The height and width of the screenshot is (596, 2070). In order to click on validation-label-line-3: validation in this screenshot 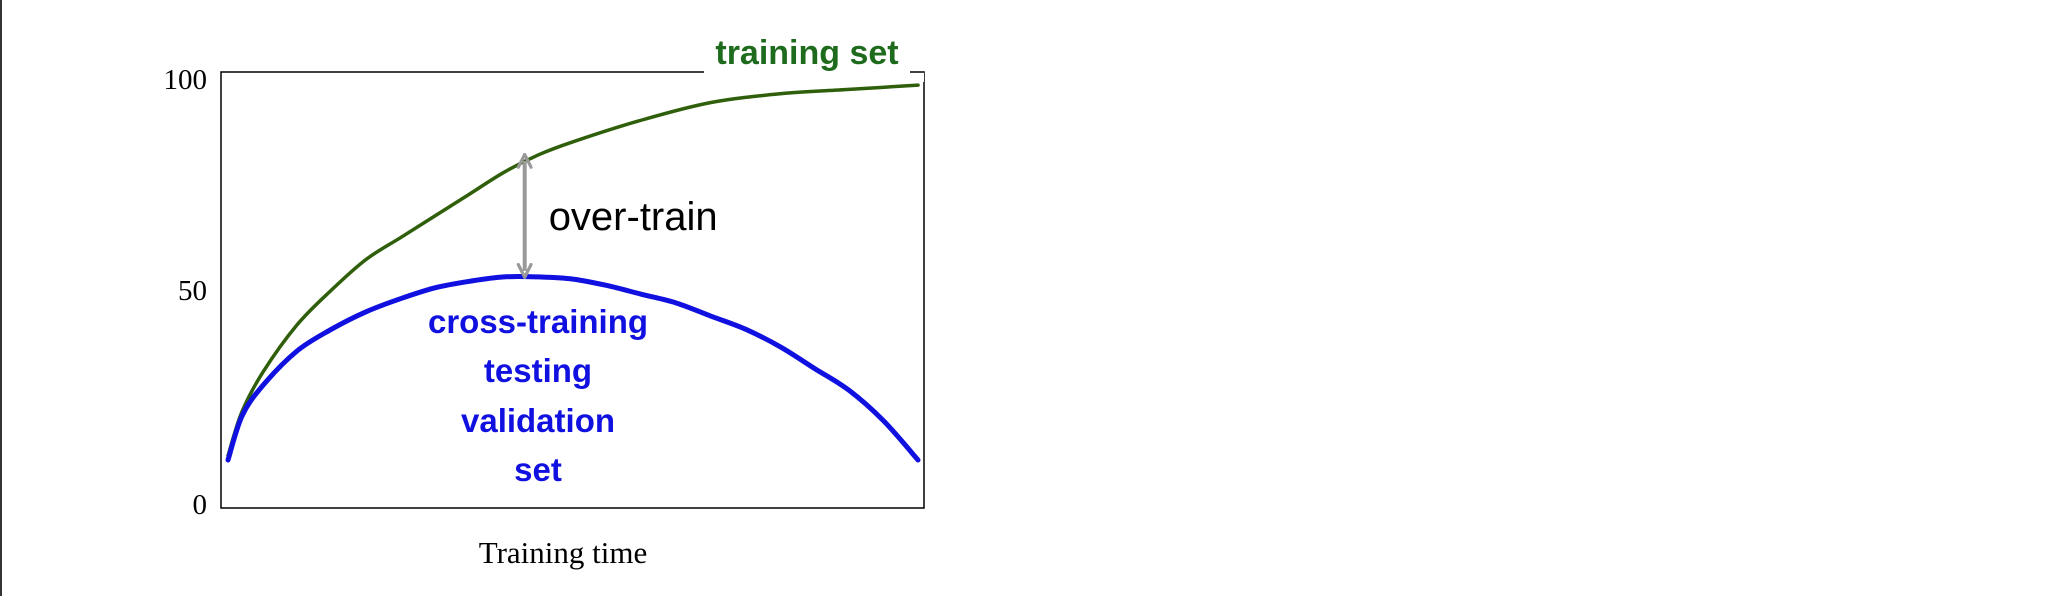, I will do `click(538, 420)`.